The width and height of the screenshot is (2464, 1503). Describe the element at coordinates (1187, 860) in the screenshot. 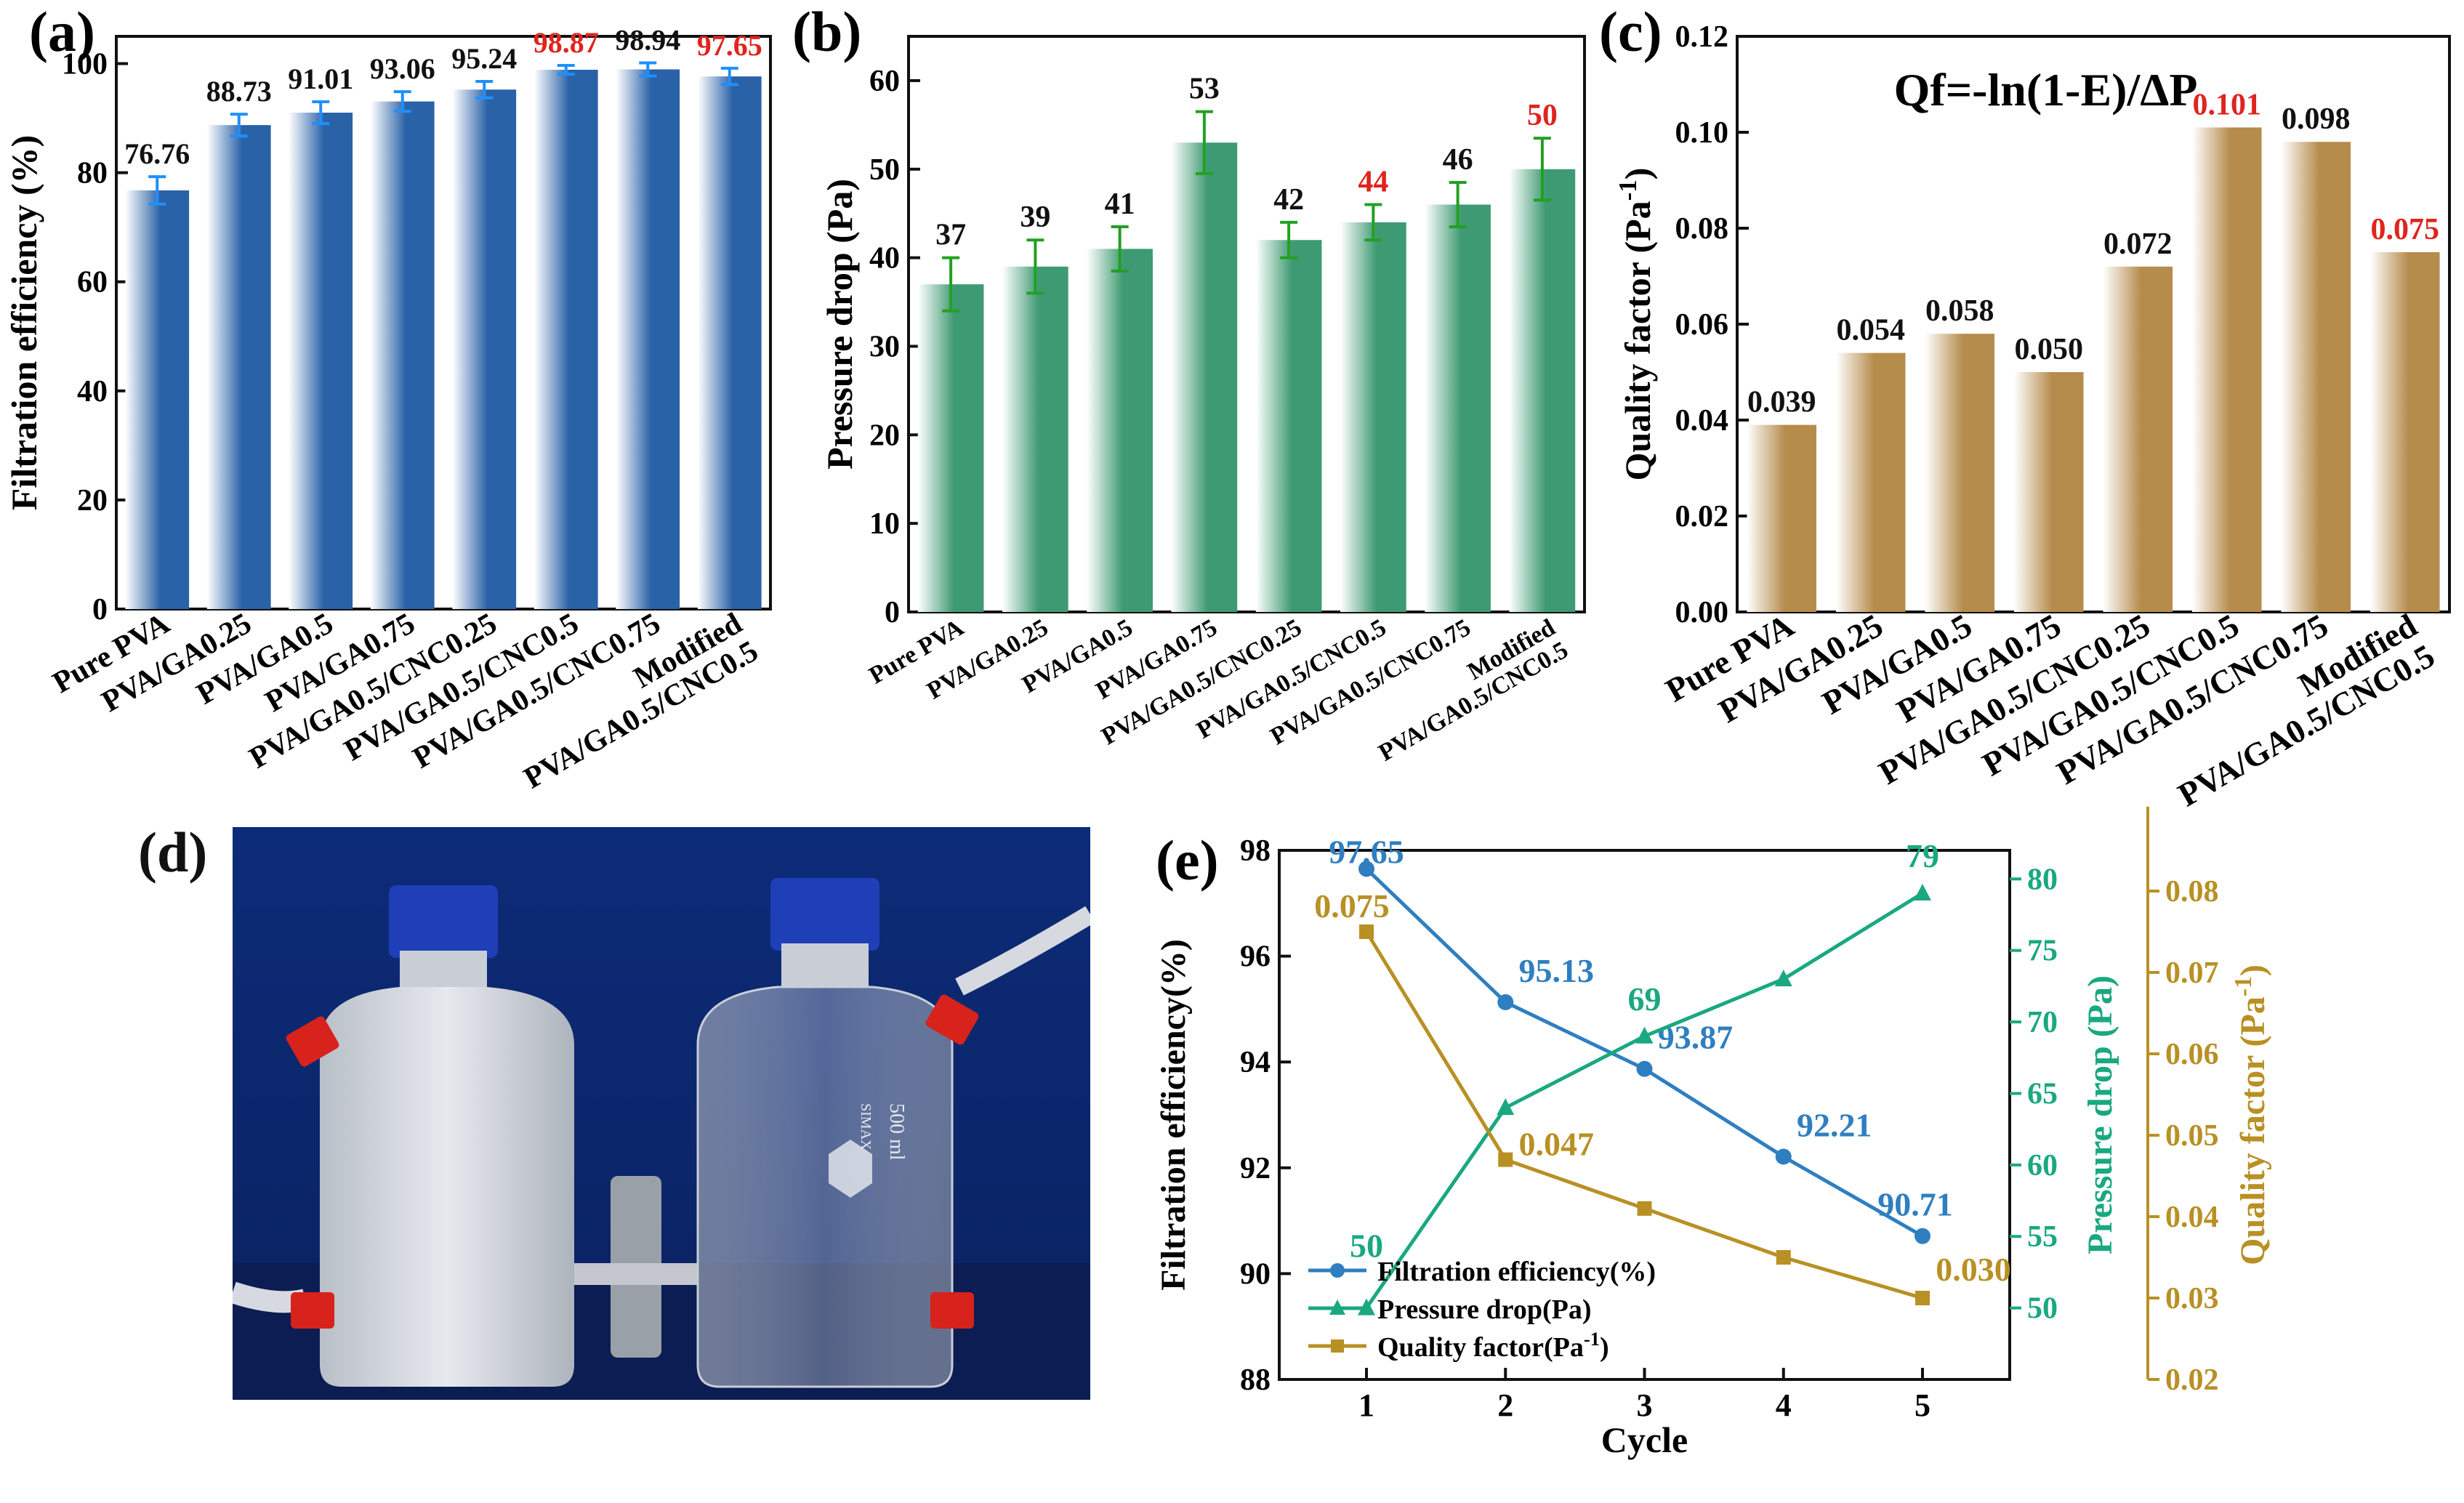

I see `panel-label-e: (e)` at that location.